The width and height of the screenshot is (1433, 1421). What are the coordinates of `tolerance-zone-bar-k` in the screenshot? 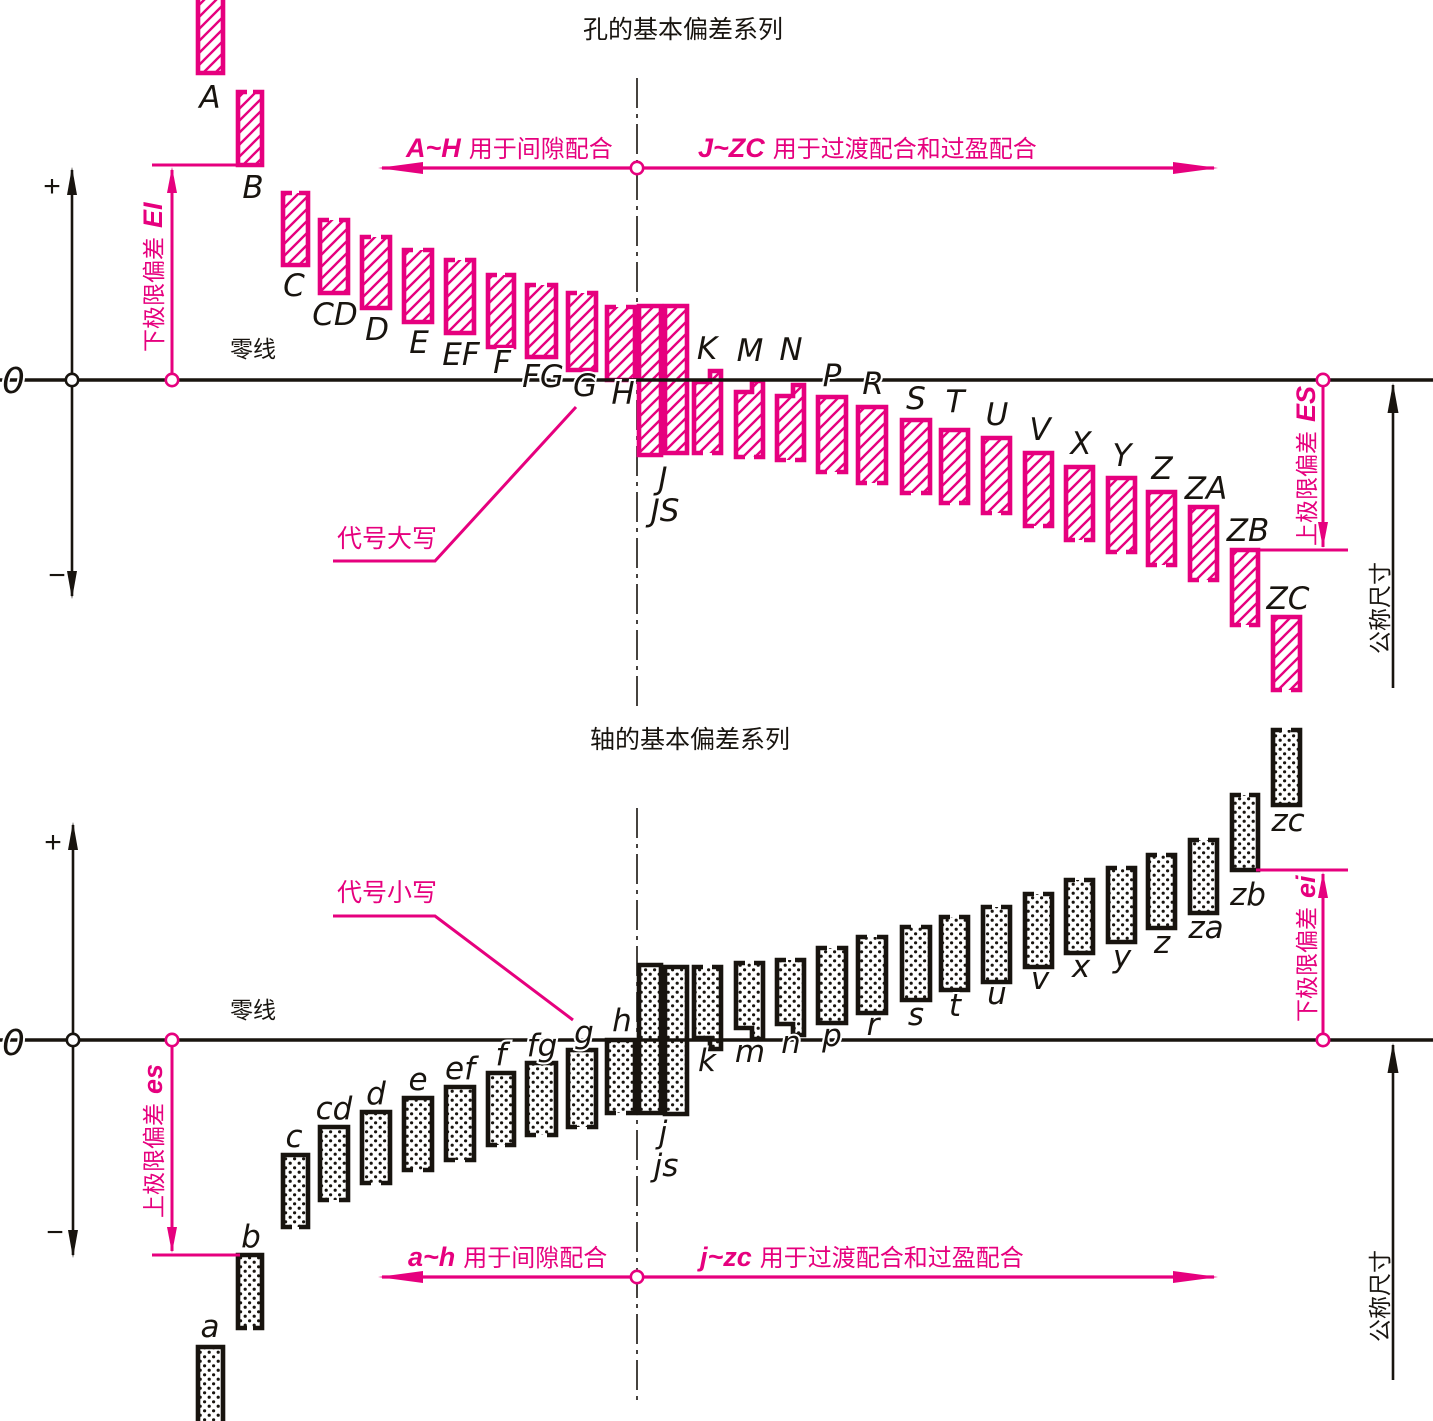 It's located at (707, 1008).